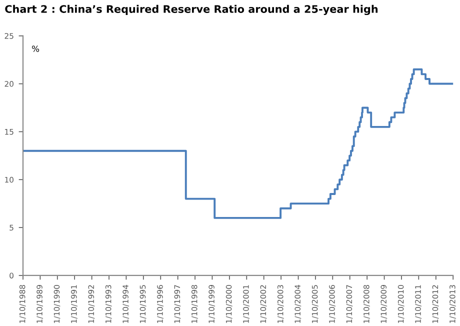  Describe the element at coordinates (191, 10) in the screenshot. I see `chart-title: Chart 2 : China’s Required Reserve Ratio around a 25-year high` at that location.